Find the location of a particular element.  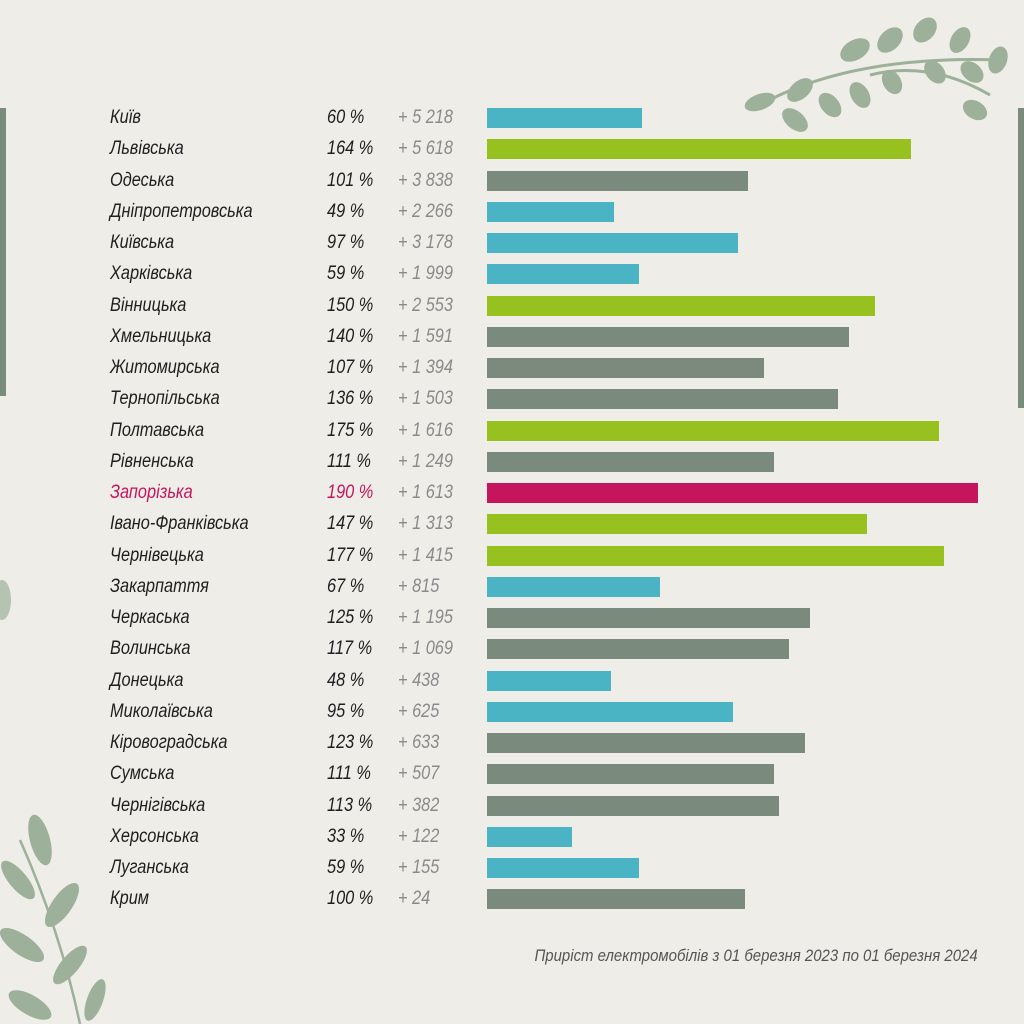

growth-percent-label: 140 % is located at coordinates (350, 336).